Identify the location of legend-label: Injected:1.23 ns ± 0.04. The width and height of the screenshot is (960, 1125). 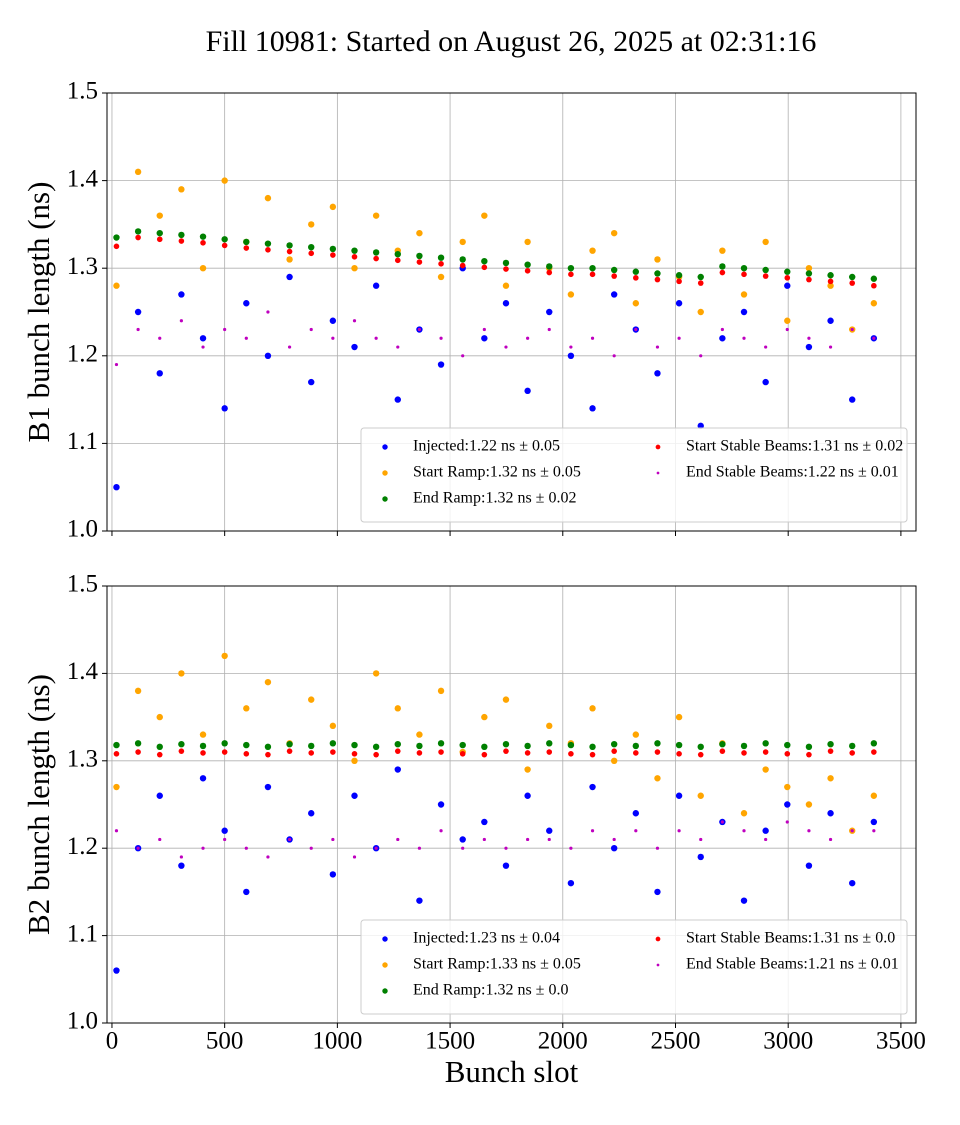
(486, 938).